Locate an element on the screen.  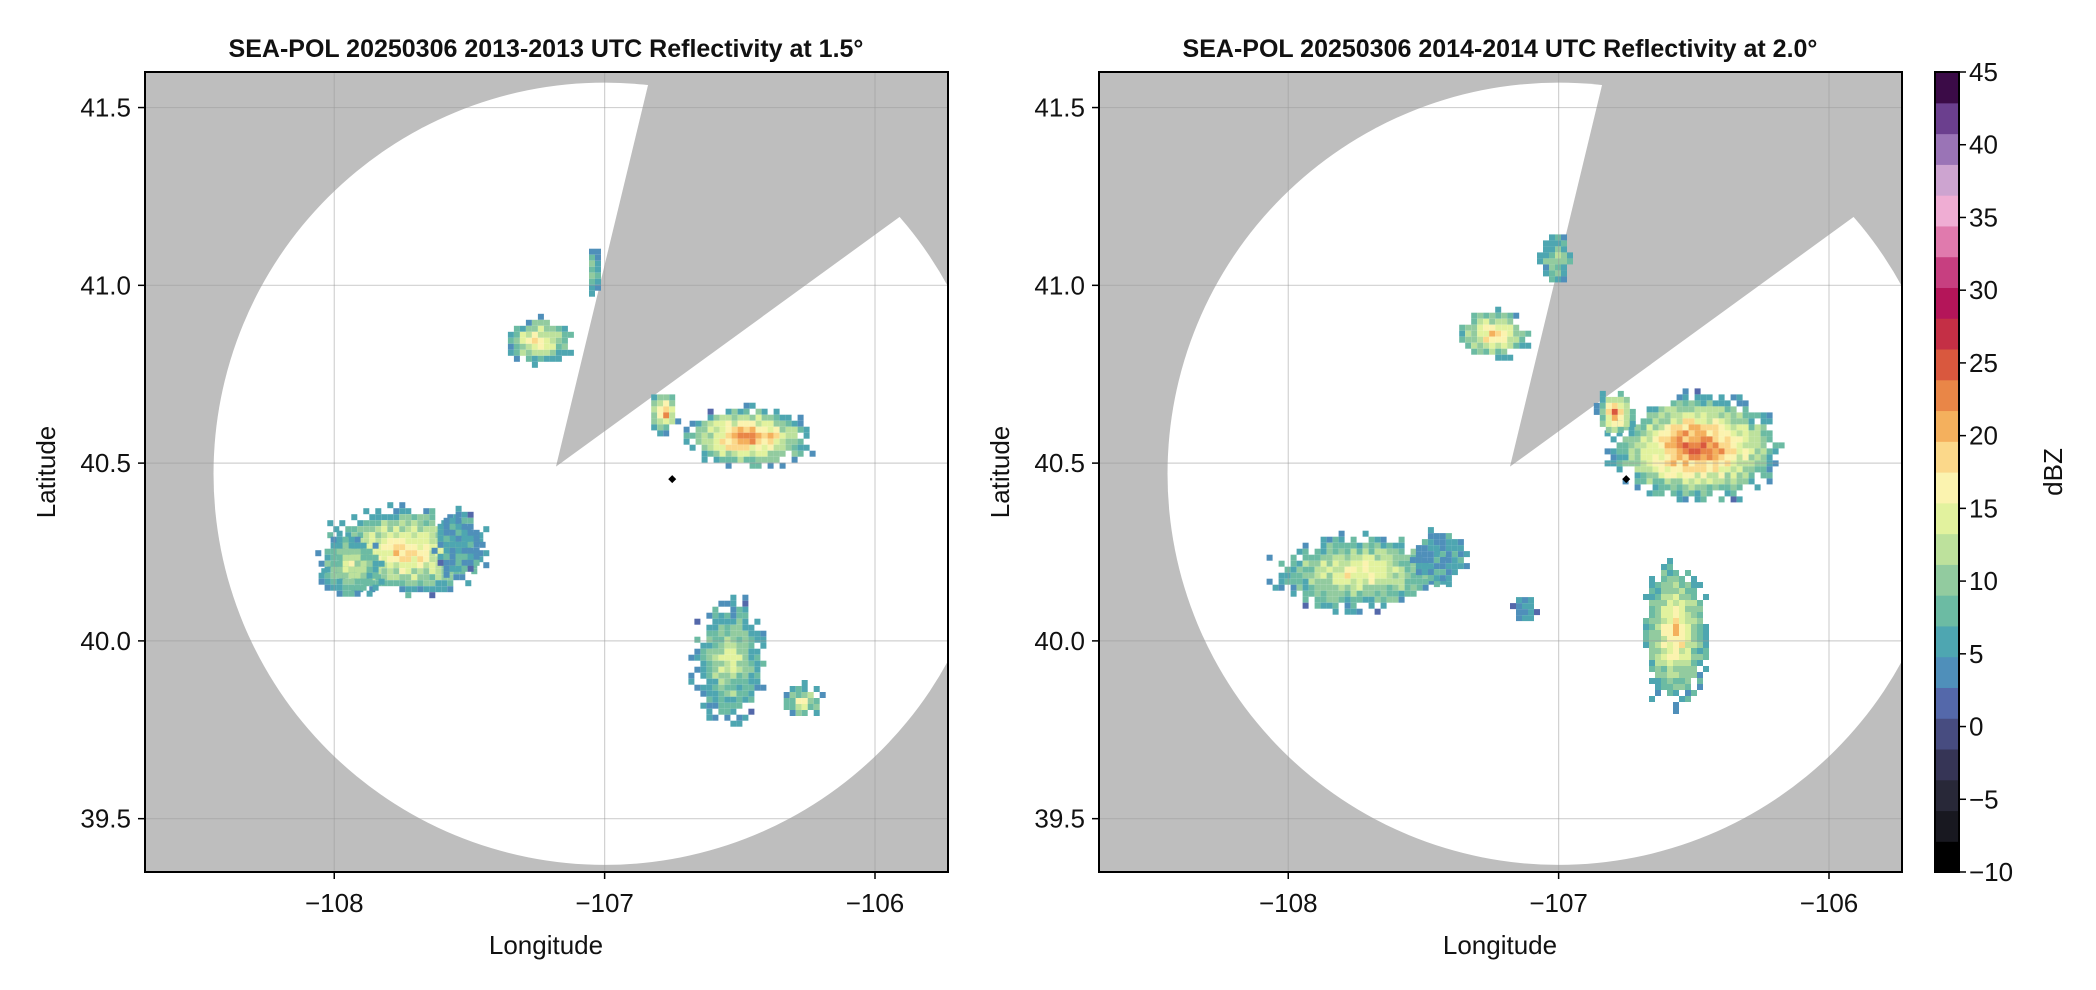
colorbar-swatch is located at coordinates (1947, 488).